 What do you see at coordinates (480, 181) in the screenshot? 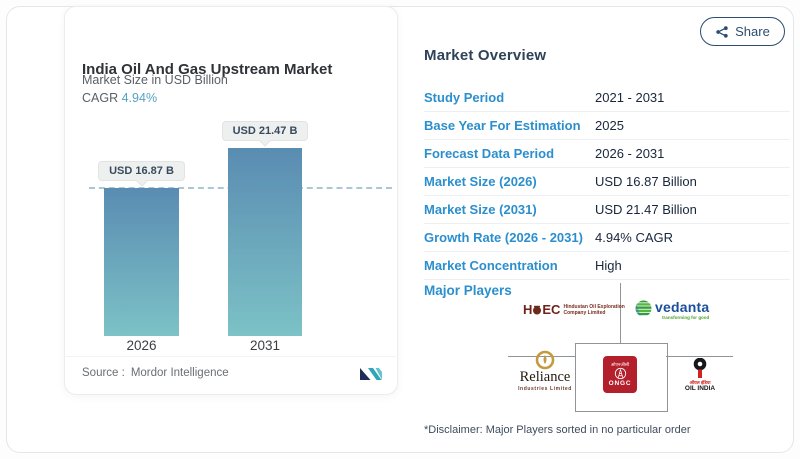
I see `row-label: Market Size (2026)` at bounding box center [480, 181].